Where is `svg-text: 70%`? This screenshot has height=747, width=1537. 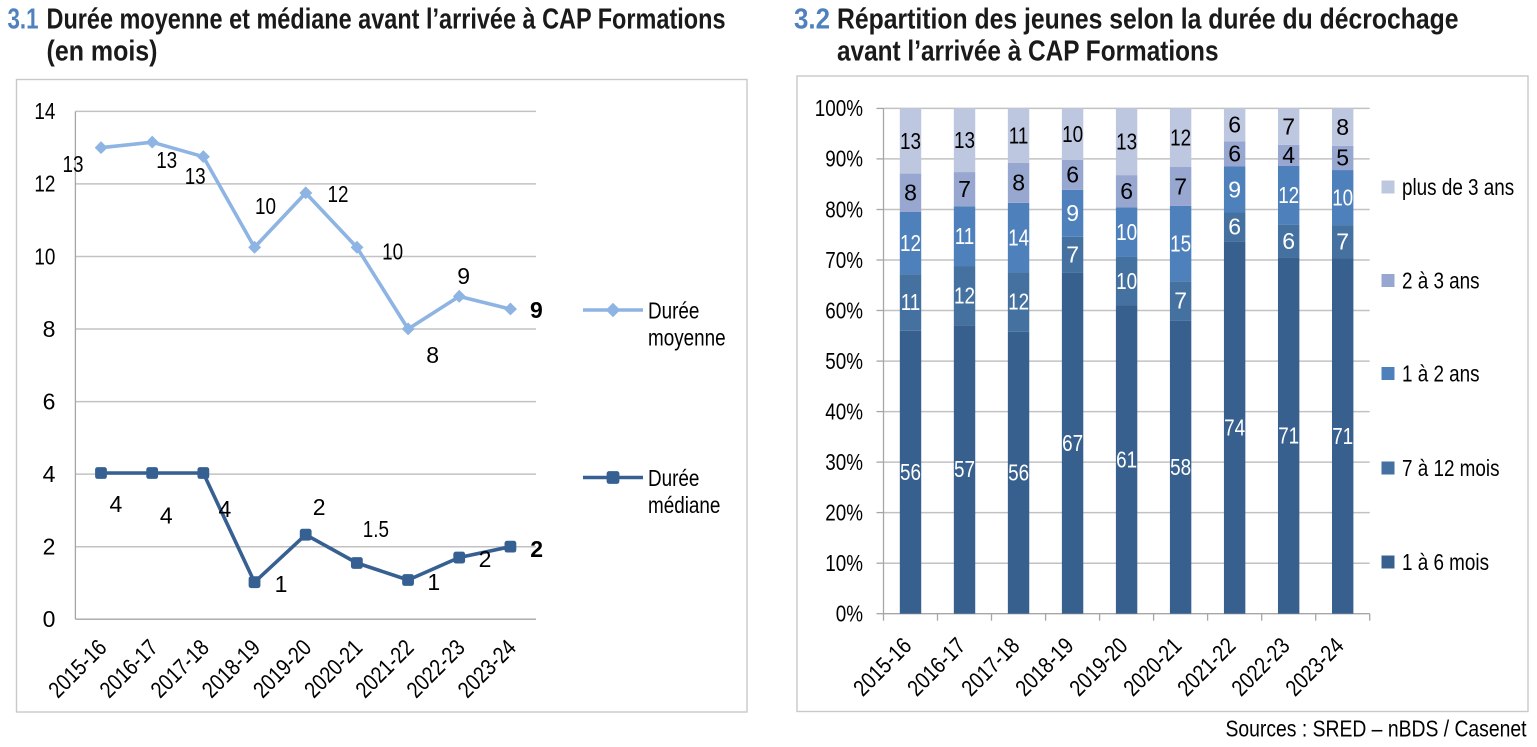 svg-text: 70% is located at coordinates (844, 260).